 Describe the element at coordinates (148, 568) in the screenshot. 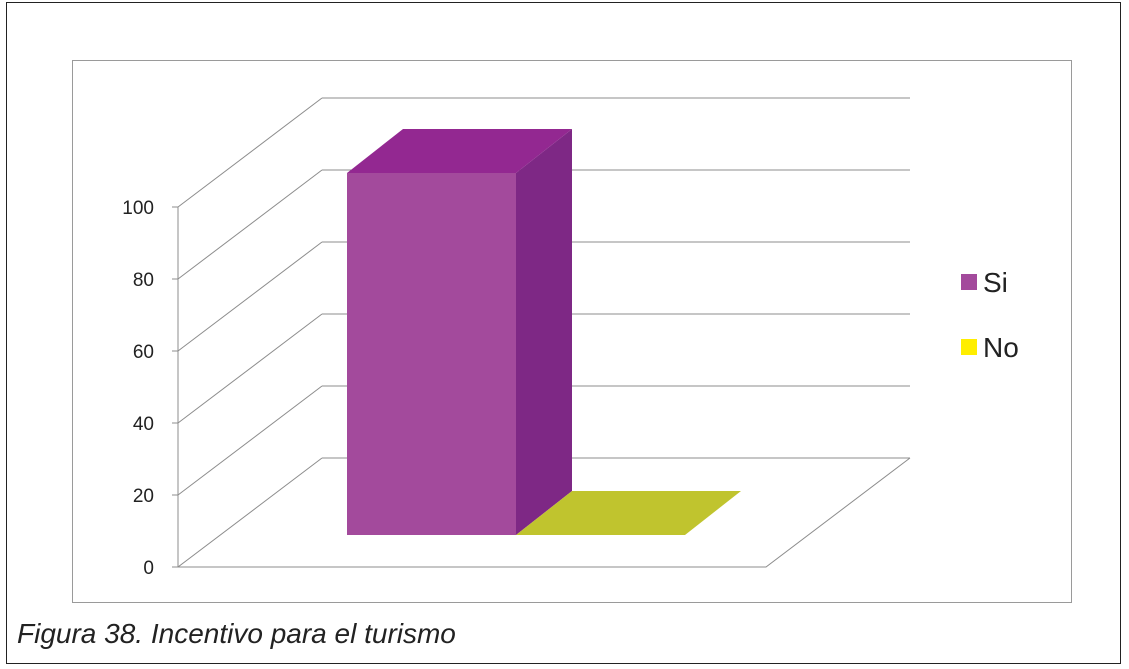

I see `y-tick-label-0: 0` at that location.